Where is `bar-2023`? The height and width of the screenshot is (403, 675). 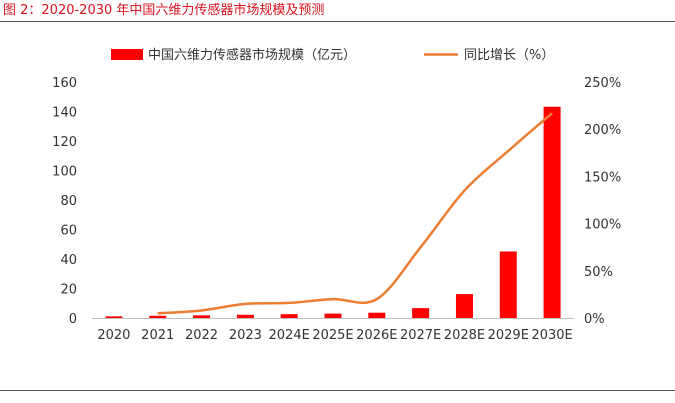 bar-2023 is located at coordinates (245, 316).